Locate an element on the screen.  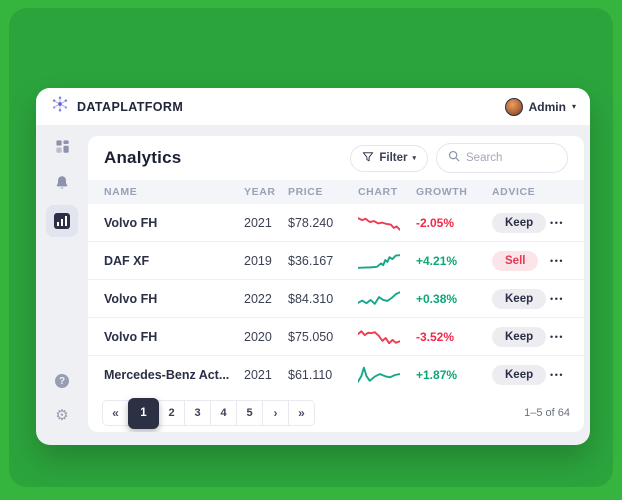
top-bar: DATAPLATFORM Admin ▾ is located at coordinates (313, 106).